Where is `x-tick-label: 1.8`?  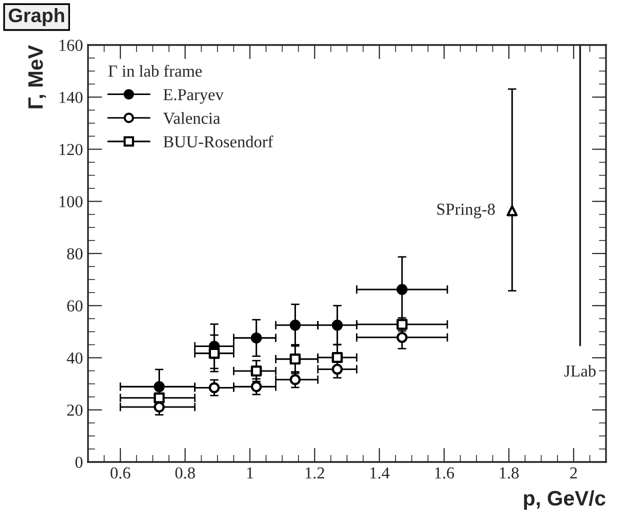 x-tick-label: 1.8 is located at coordinates (509, 473).